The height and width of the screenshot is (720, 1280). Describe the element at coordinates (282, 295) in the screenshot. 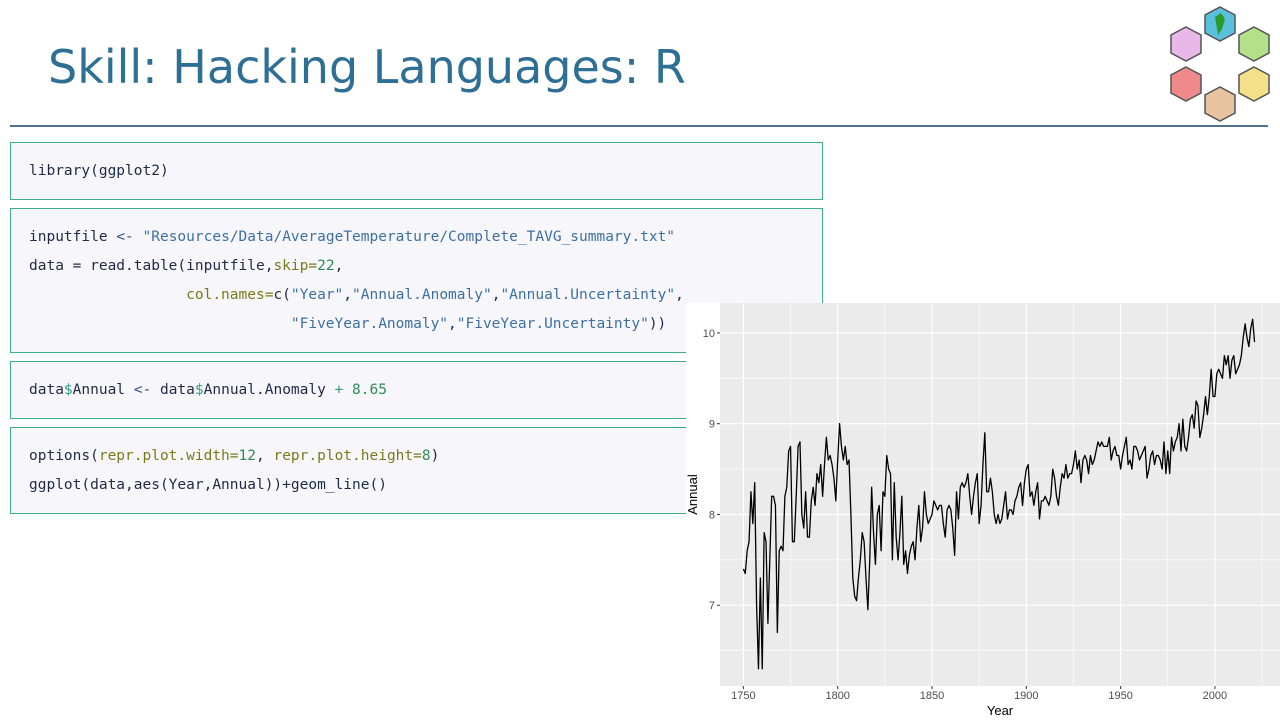

I see `code-token: c(` at that location.